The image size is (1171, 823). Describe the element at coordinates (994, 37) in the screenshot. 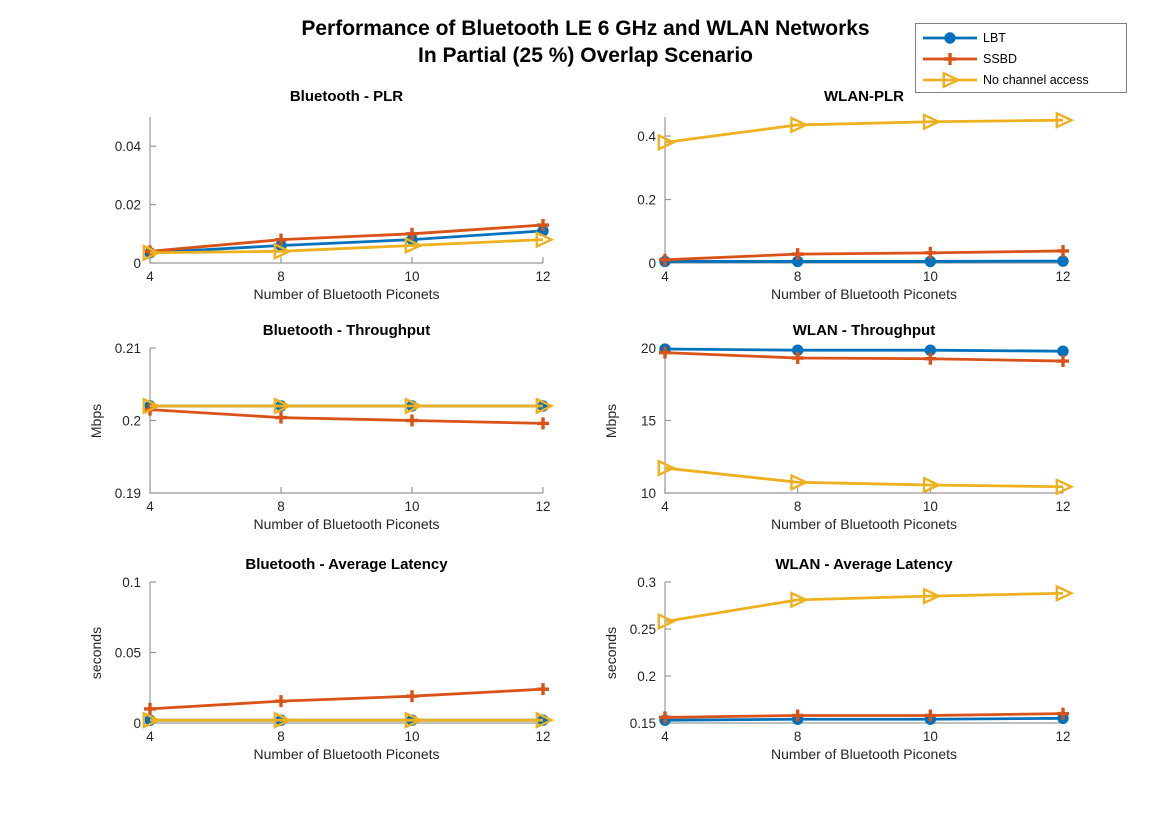

I see `legend-label-lbt: LBT` at that location.